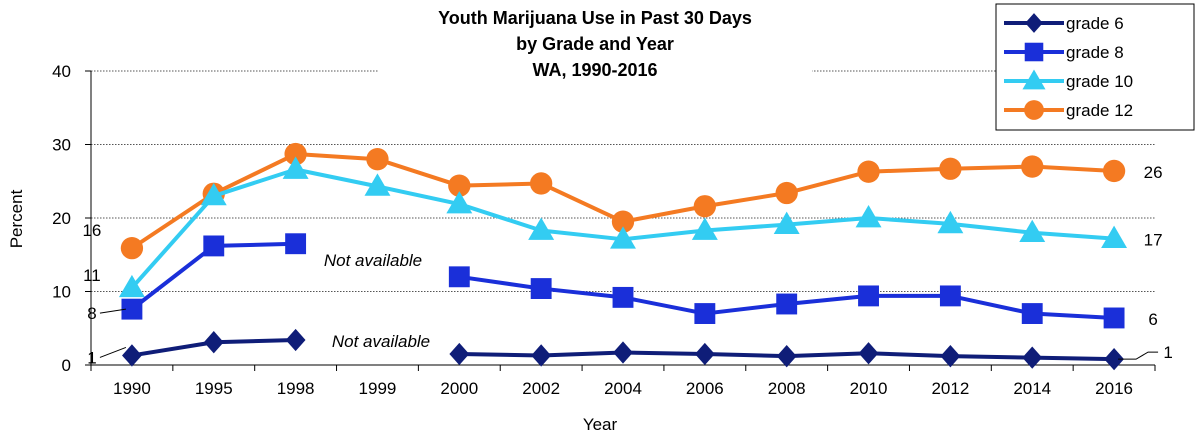 Image resolution: width=1201 pixels, height=436 pixels. I want to click on x-tick-label-2014: 2014, so click(1032, 388).